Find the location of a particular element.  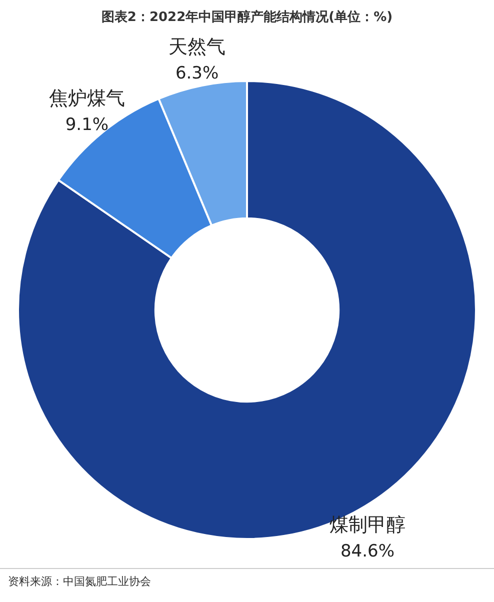

slice-label: 天然气 is located at coordinates (197, 47).